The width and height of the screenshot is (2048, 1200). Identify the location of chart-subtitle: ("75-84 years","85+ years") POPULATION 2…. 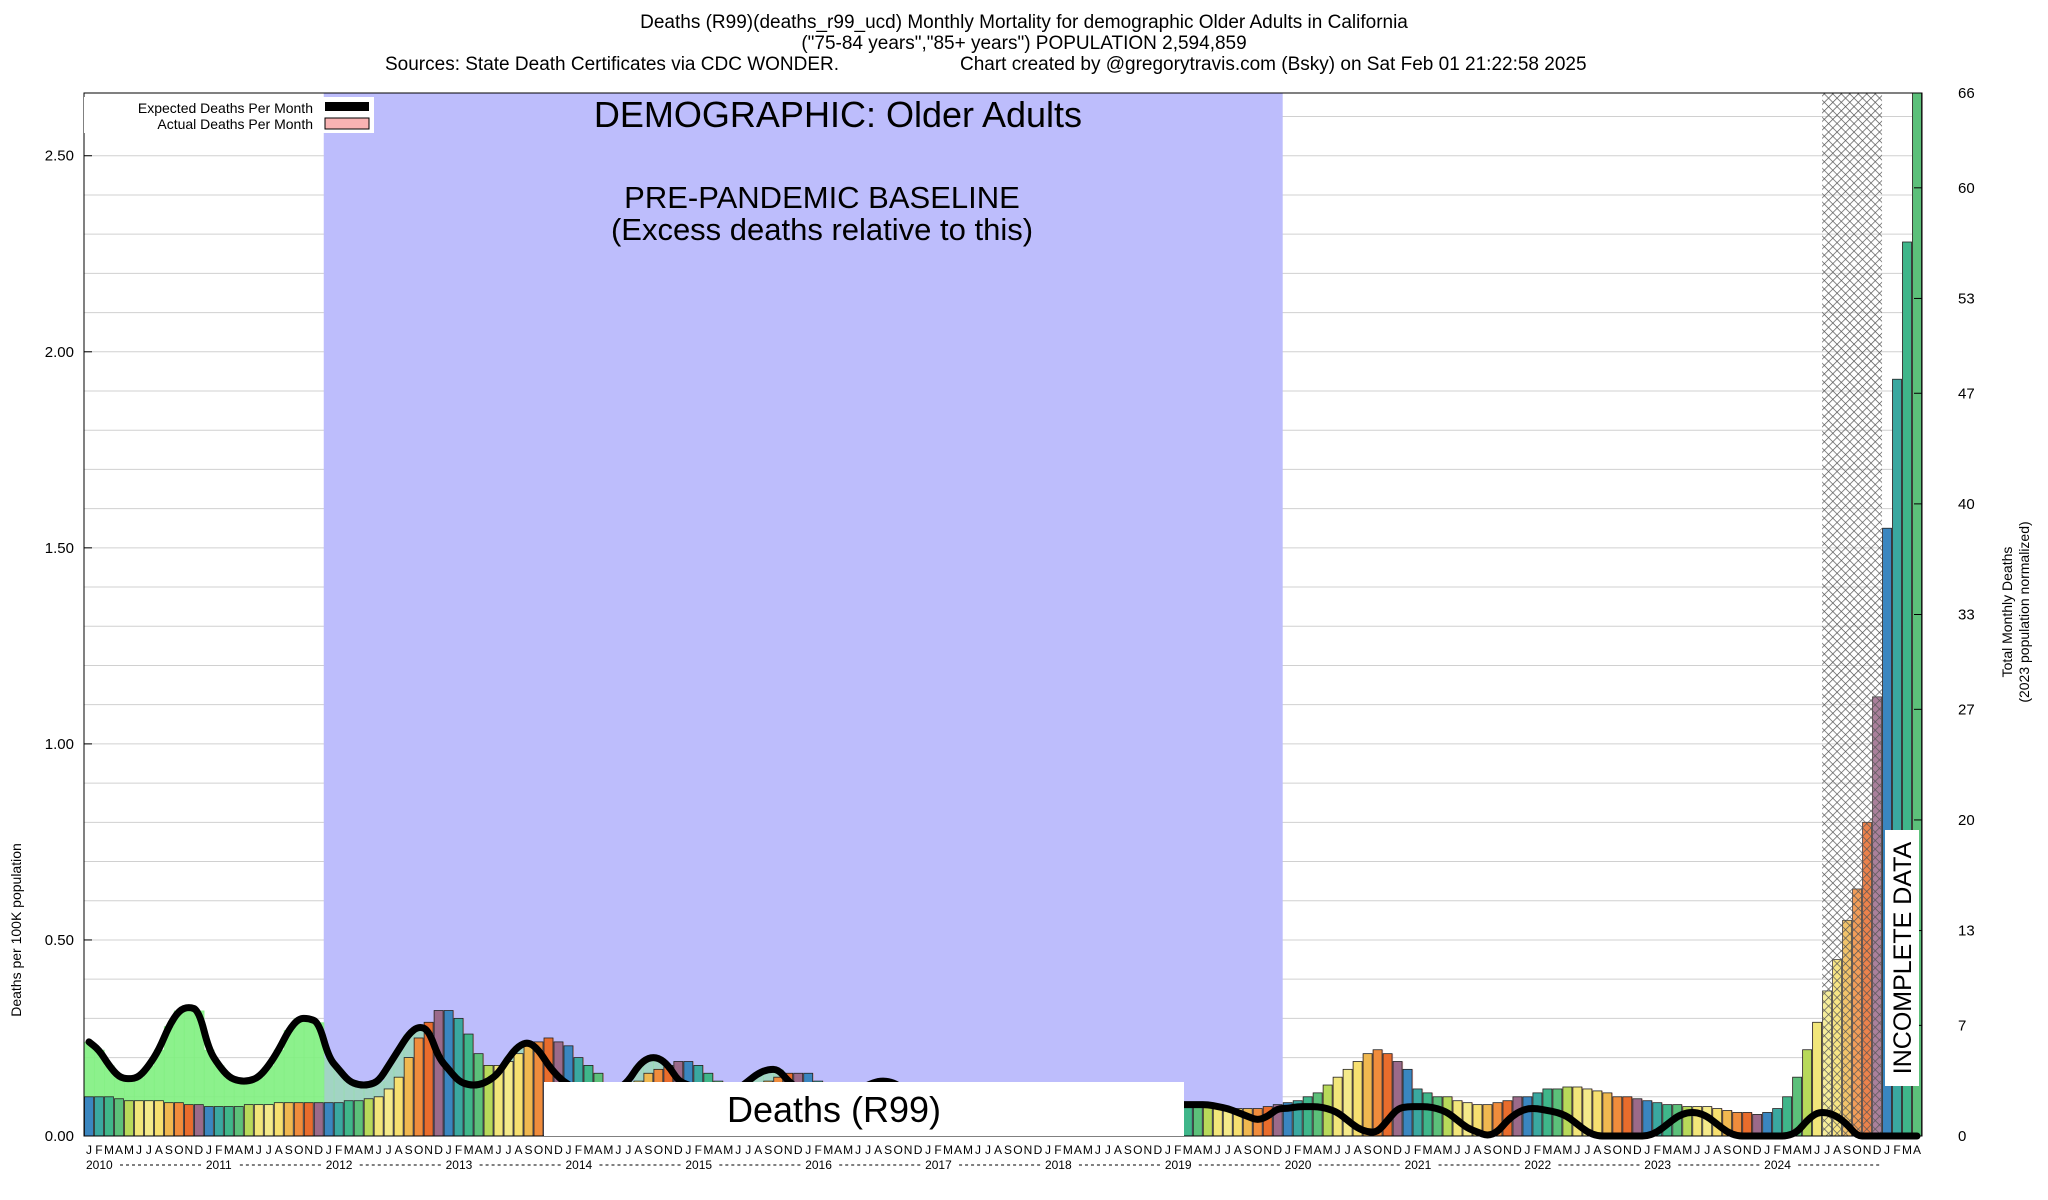
(1024, 43).